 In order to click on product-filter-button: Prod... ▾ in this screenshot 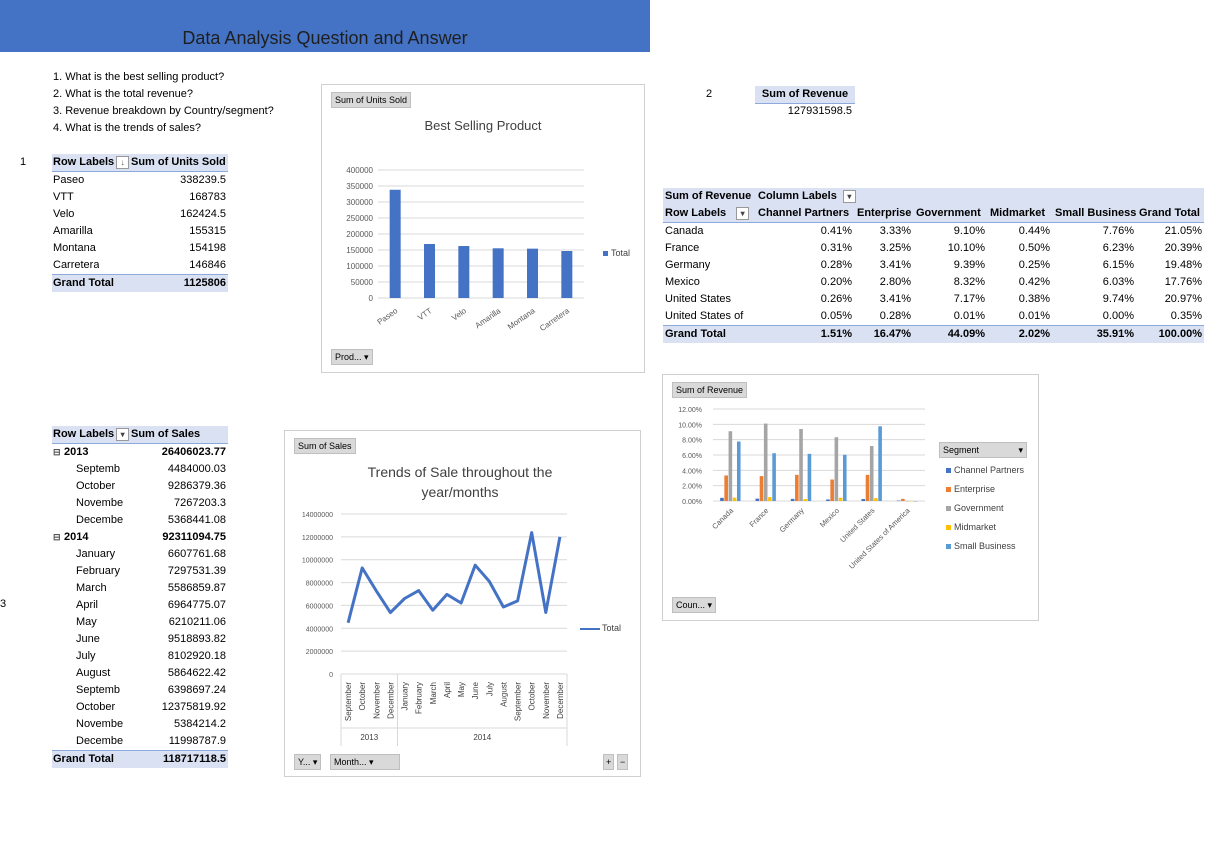, I will do `click(352, 357)`.